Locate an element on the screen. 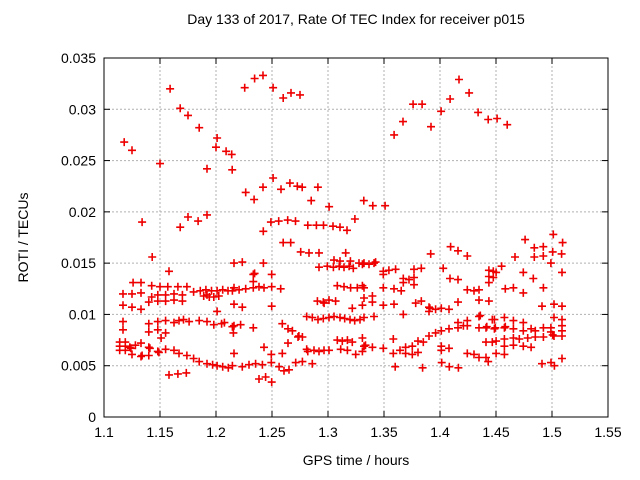 The width and height of the screenshot is (640, 480). y-tick-label: 0.02 is located at coordinates (82, 212).